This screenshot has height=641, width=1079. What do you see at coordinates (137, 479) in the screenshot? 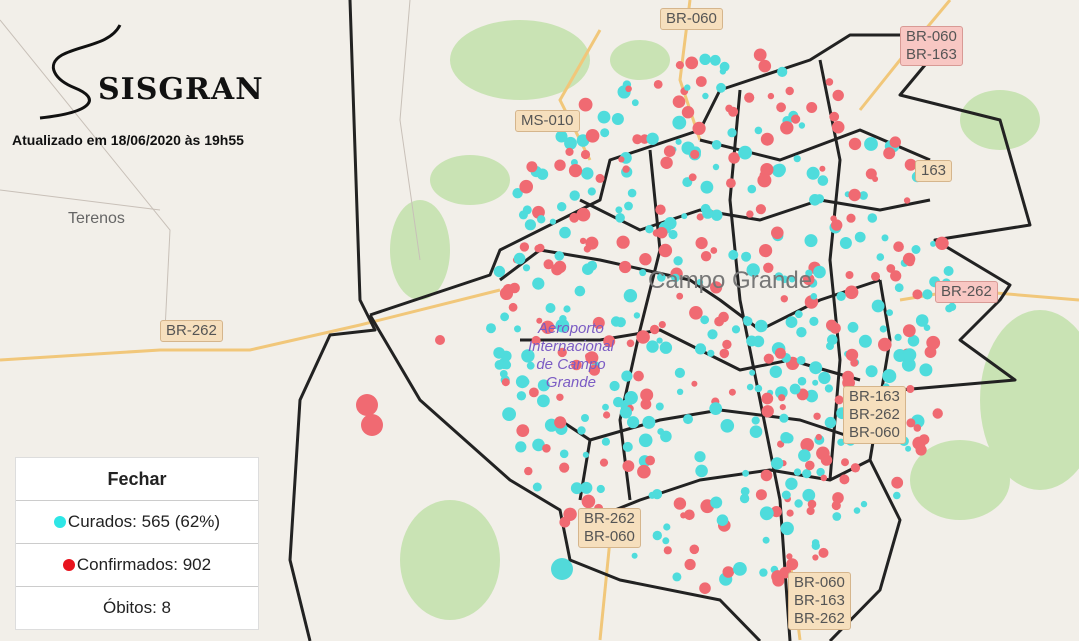
I see `close-button: Fechar` at bounding box center [137, 479].